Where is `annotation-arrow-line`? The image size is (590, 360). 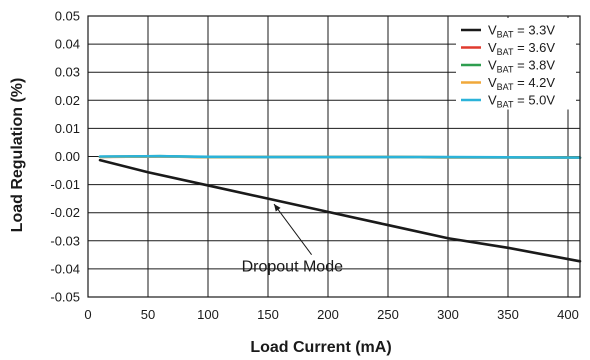 annotation-arrow-line is located at coordinates (293, 229).